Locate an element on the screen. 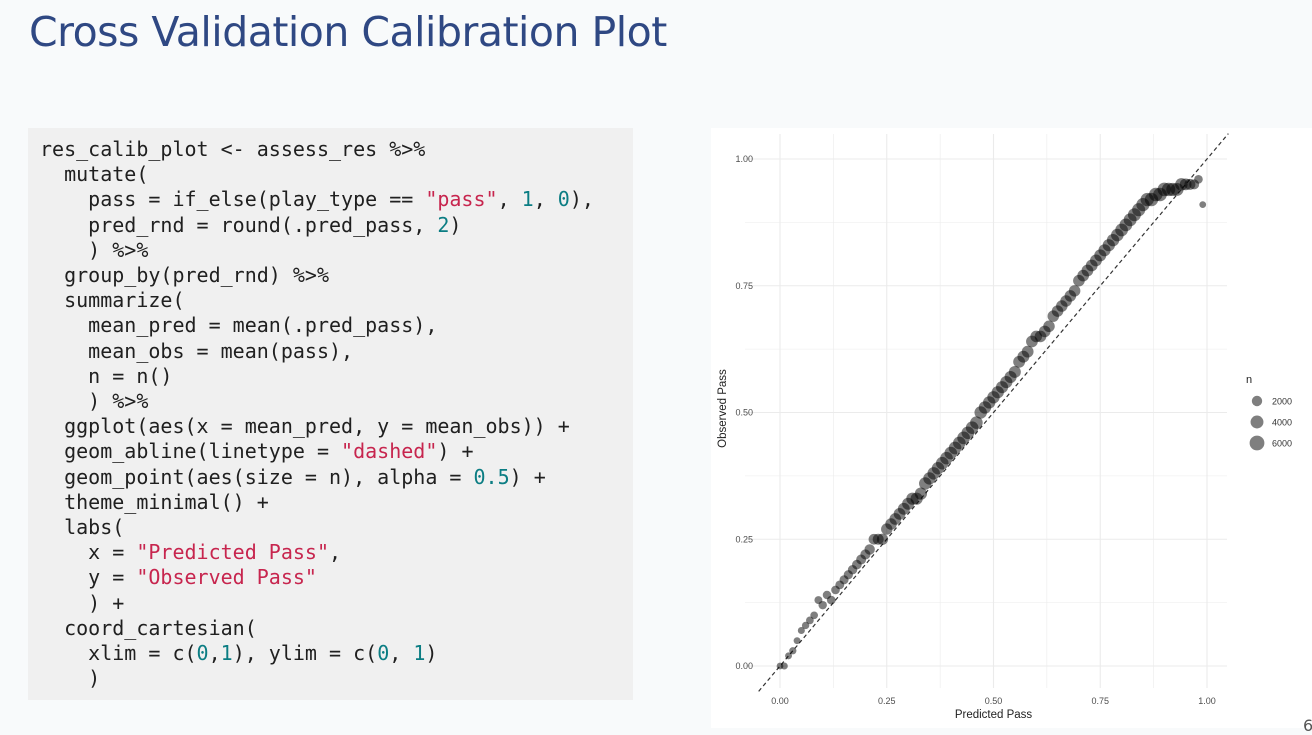 The image size is (1312, 735). slide-title: Cross Validation Calibration Plot is located at coordinates (348, 32).